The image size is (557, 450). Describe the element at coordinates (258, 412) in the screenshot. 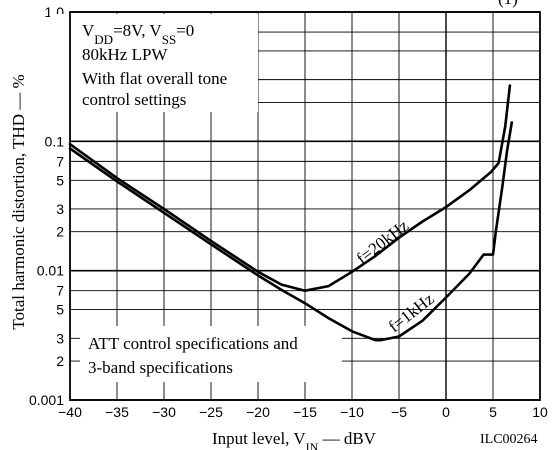

I see `x-tick-label: −20` at that location.